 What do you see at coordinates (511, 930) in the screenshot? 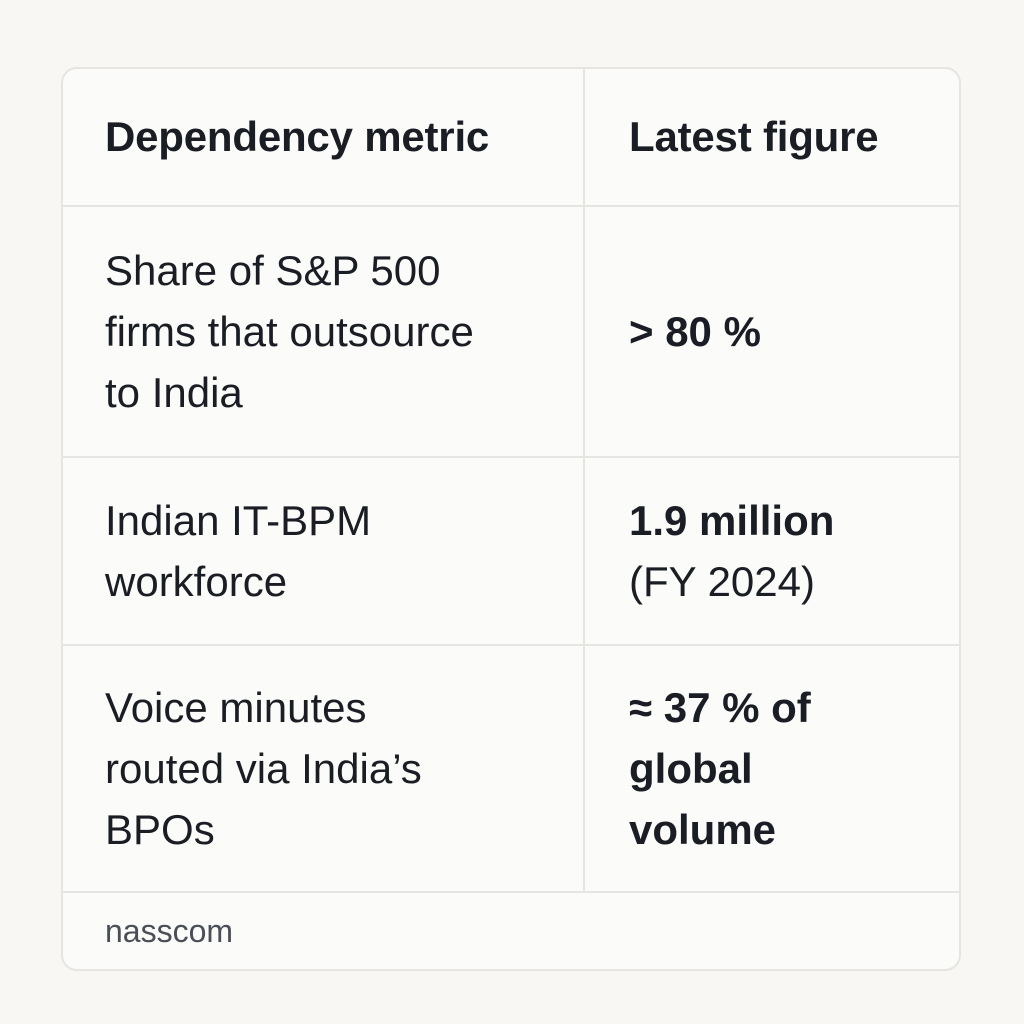
I see `source-footer: nasscom` at bounding box center [511, 930].